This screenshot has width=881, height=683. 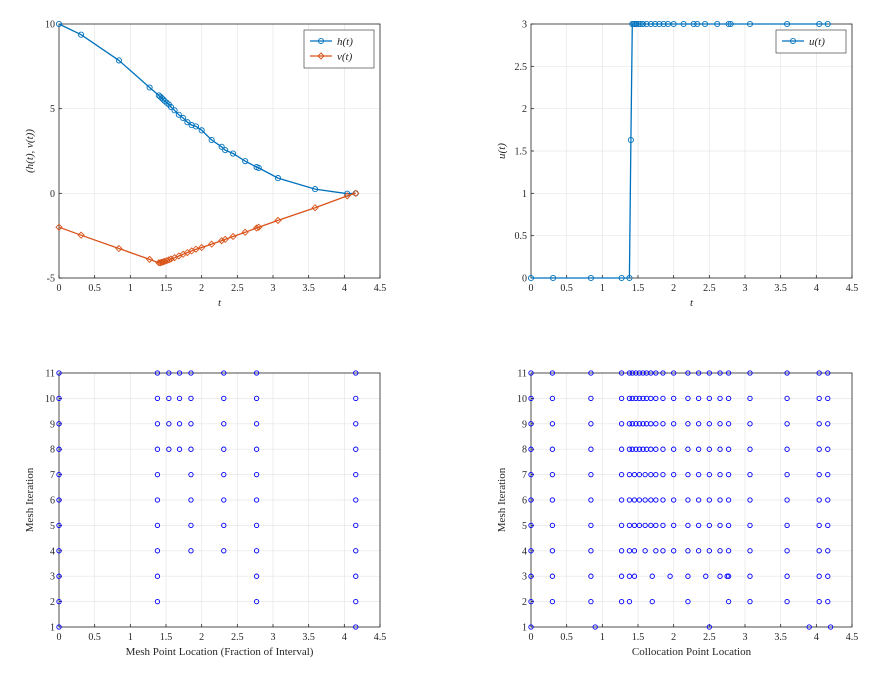 What do you see at coordinates (52, 475) in the screenshot?
I see `y-tick-label: 7` at bounding box center [52, 475].